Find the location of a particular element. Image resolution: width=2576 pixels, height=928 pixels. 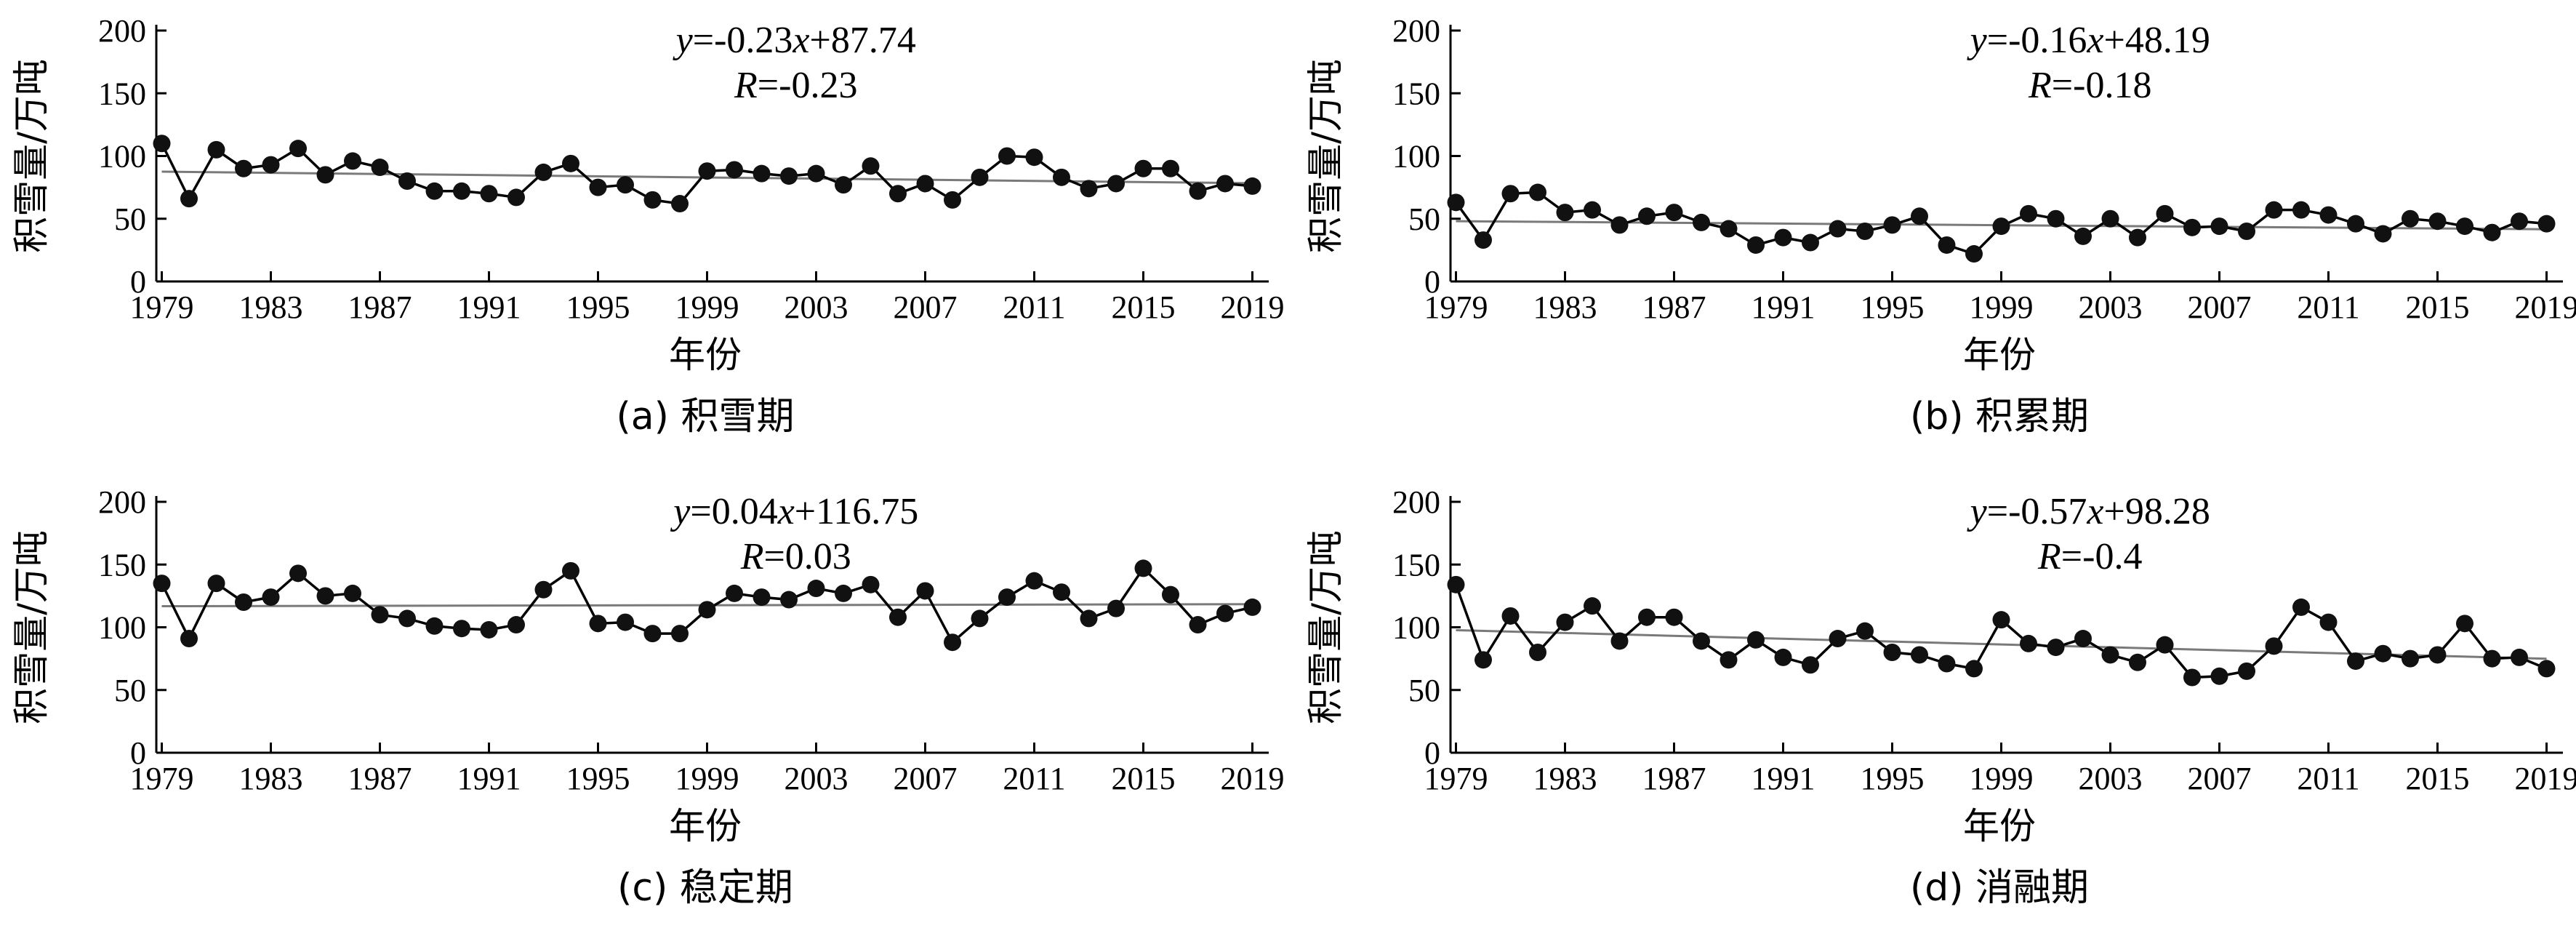

correlation-label: R=-0.18 is located at coordinates (2089, 85).